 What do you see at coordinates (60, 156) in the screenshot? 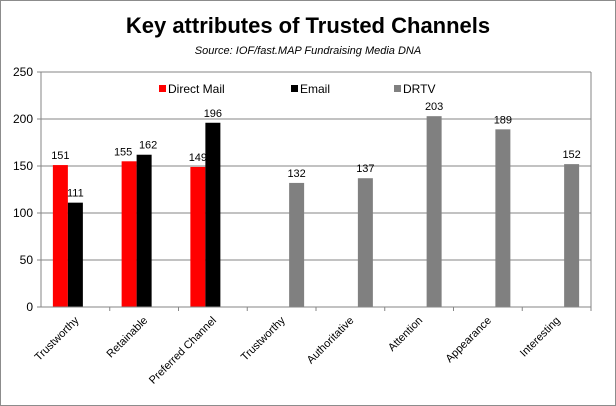
I see `data-label: 151` at bounding box center [60, 156].